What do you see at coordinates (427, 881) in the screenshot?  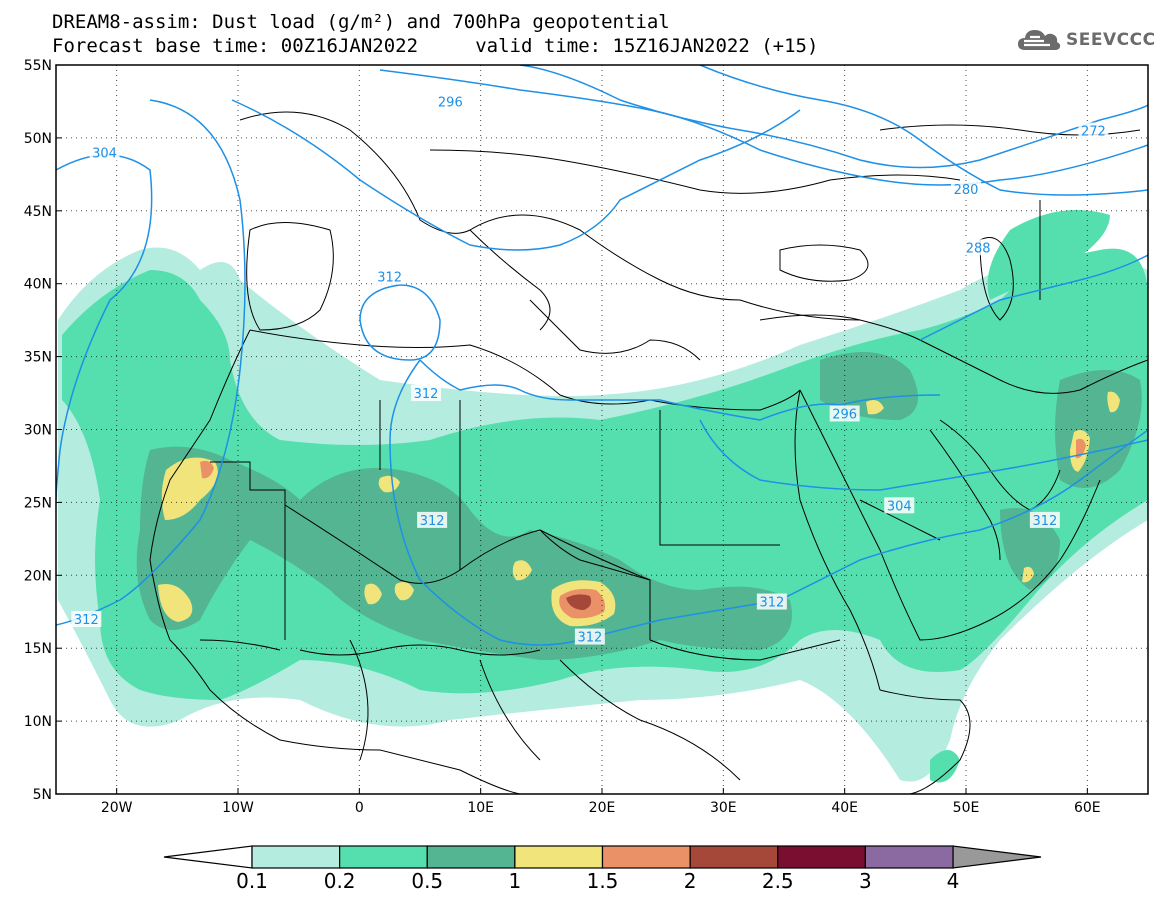 I see `colorbar-label: 0.5` at bounding box center [427, 881].